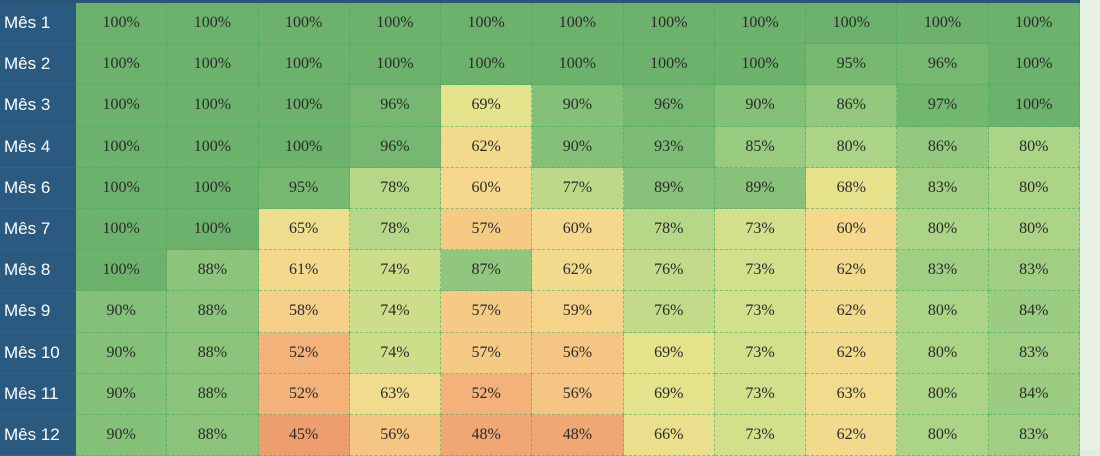 This screenshot has height=456, width=1100. I want to click on table-row: Mês 9 90% 88% 58% 74% 57% 59% 76% 73% 62% 80% 84%, so click(540, 312).